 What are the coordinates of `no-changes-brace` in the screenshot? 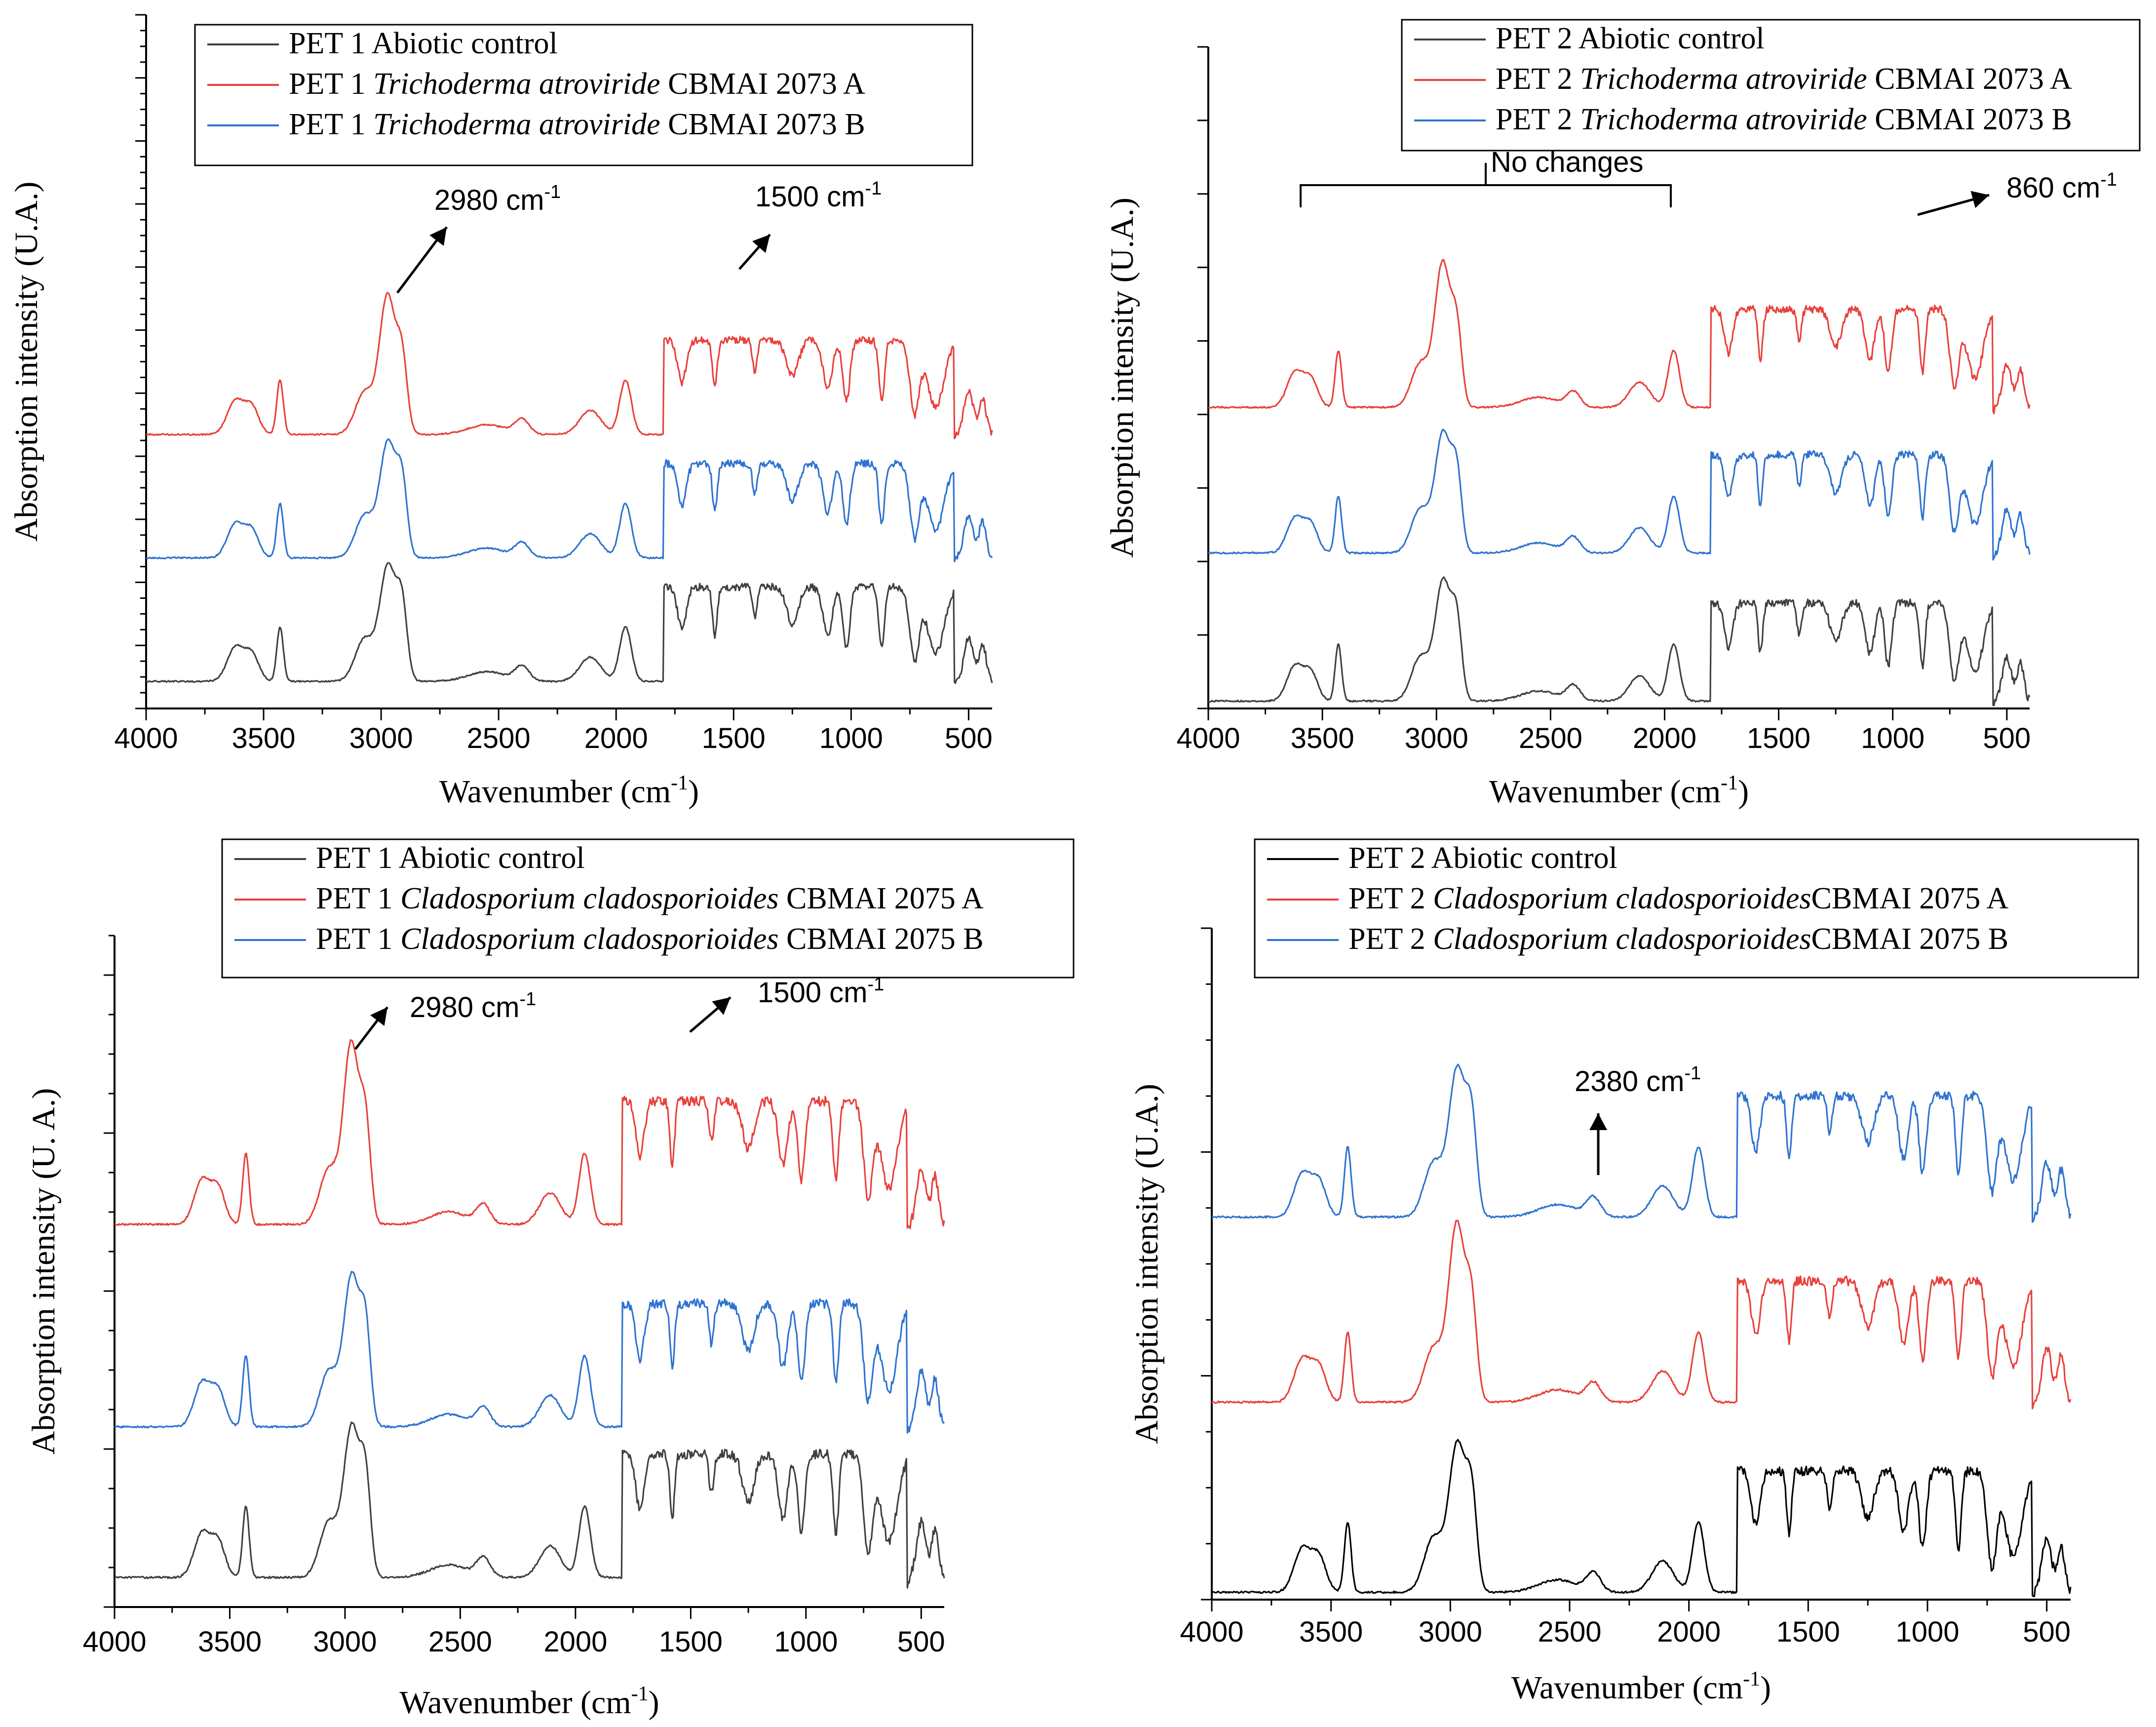 It's located at (1486, 185).